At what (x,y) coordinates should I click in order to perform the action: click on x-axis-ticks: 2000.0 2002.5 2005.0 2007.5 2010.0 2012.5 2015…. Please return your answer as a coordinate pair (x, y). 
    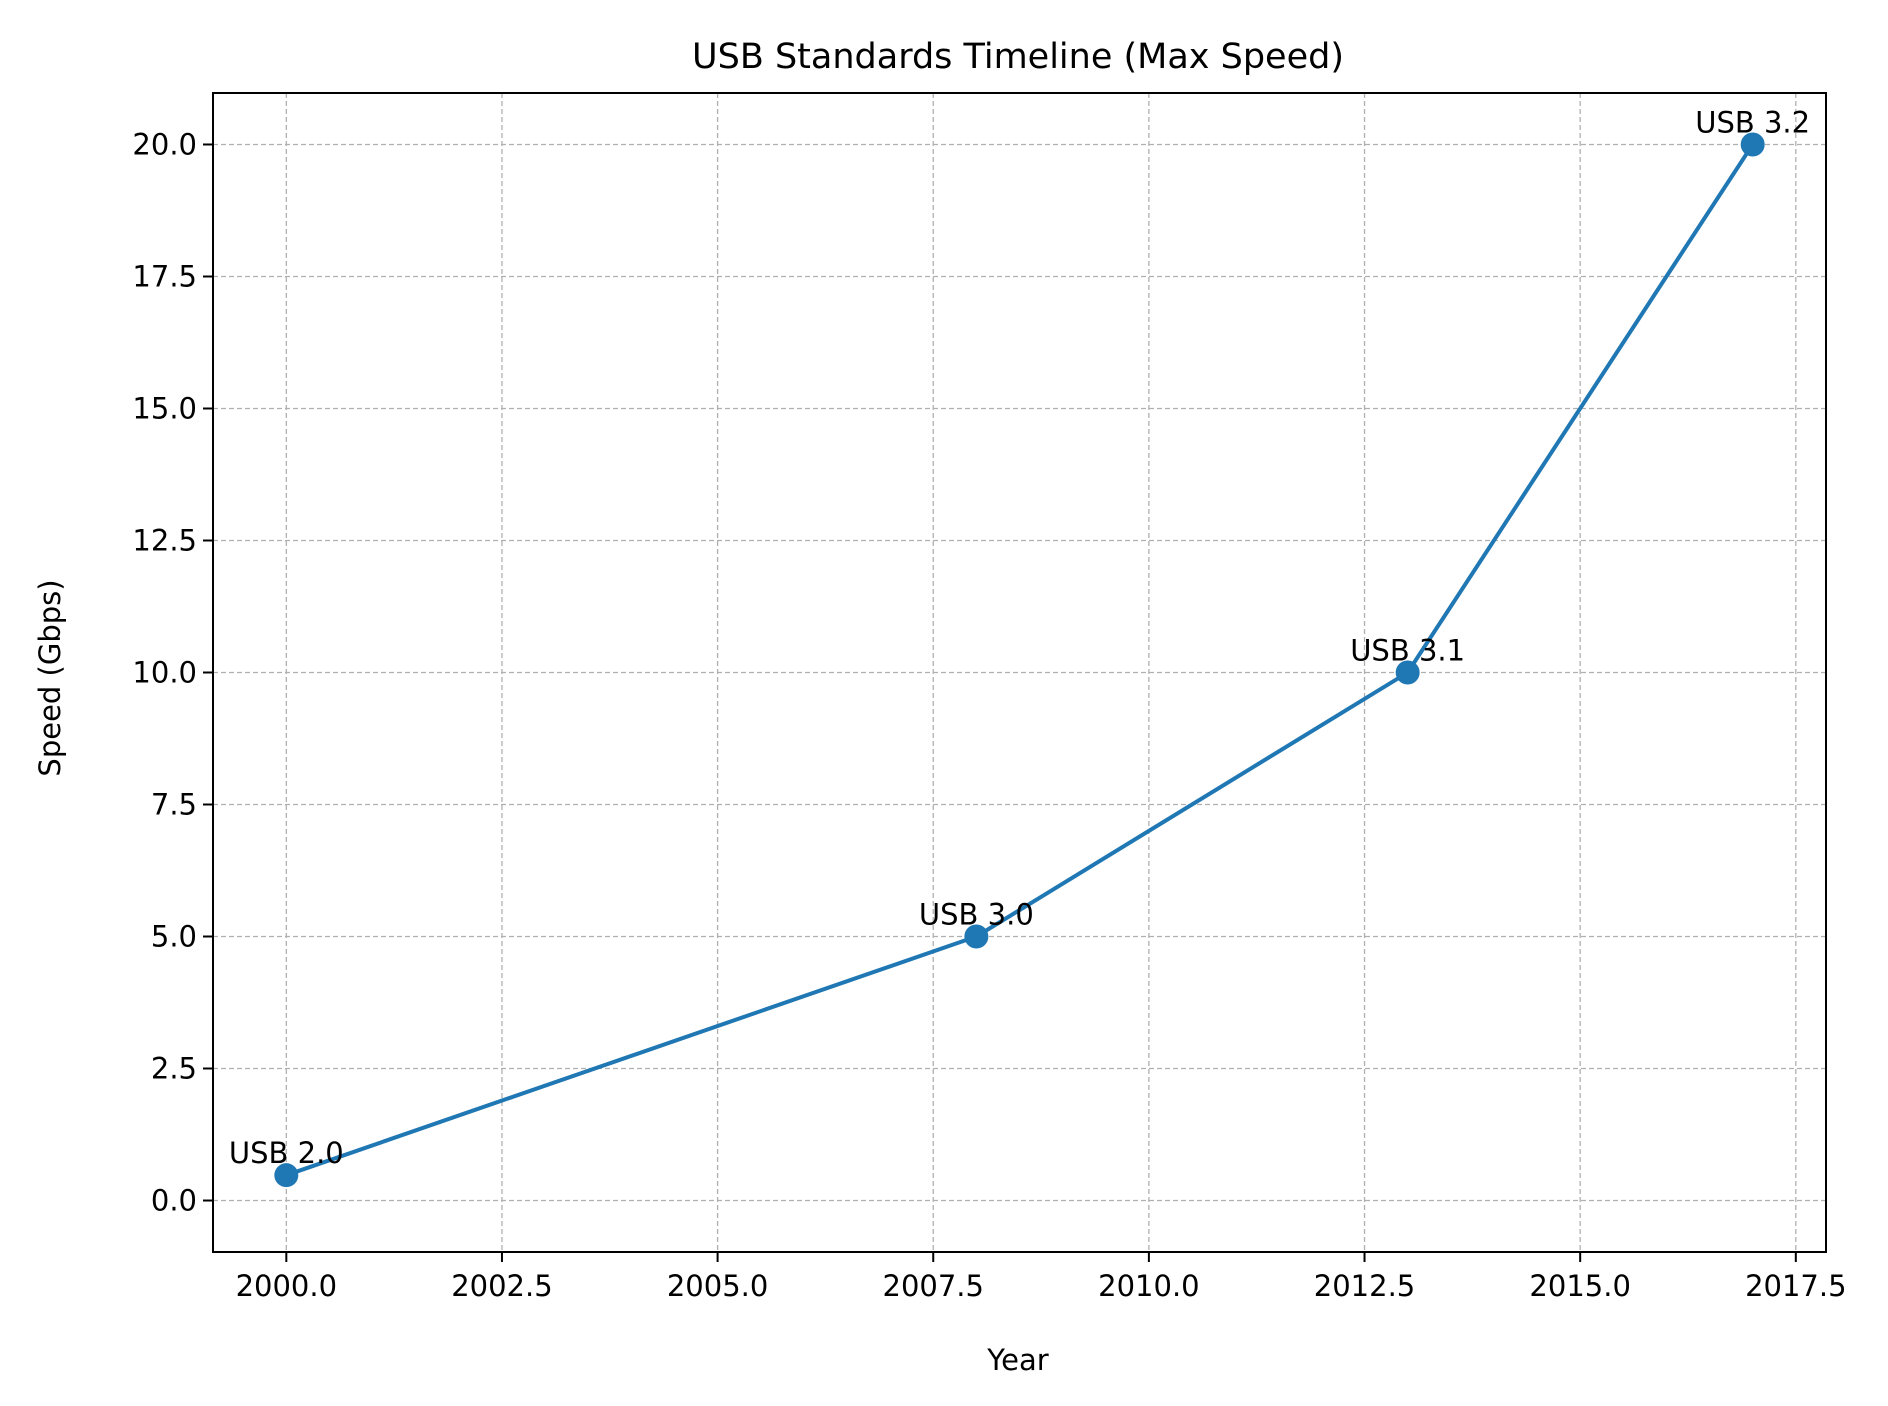
    Looking at the image, I should click on (1041, 1277).